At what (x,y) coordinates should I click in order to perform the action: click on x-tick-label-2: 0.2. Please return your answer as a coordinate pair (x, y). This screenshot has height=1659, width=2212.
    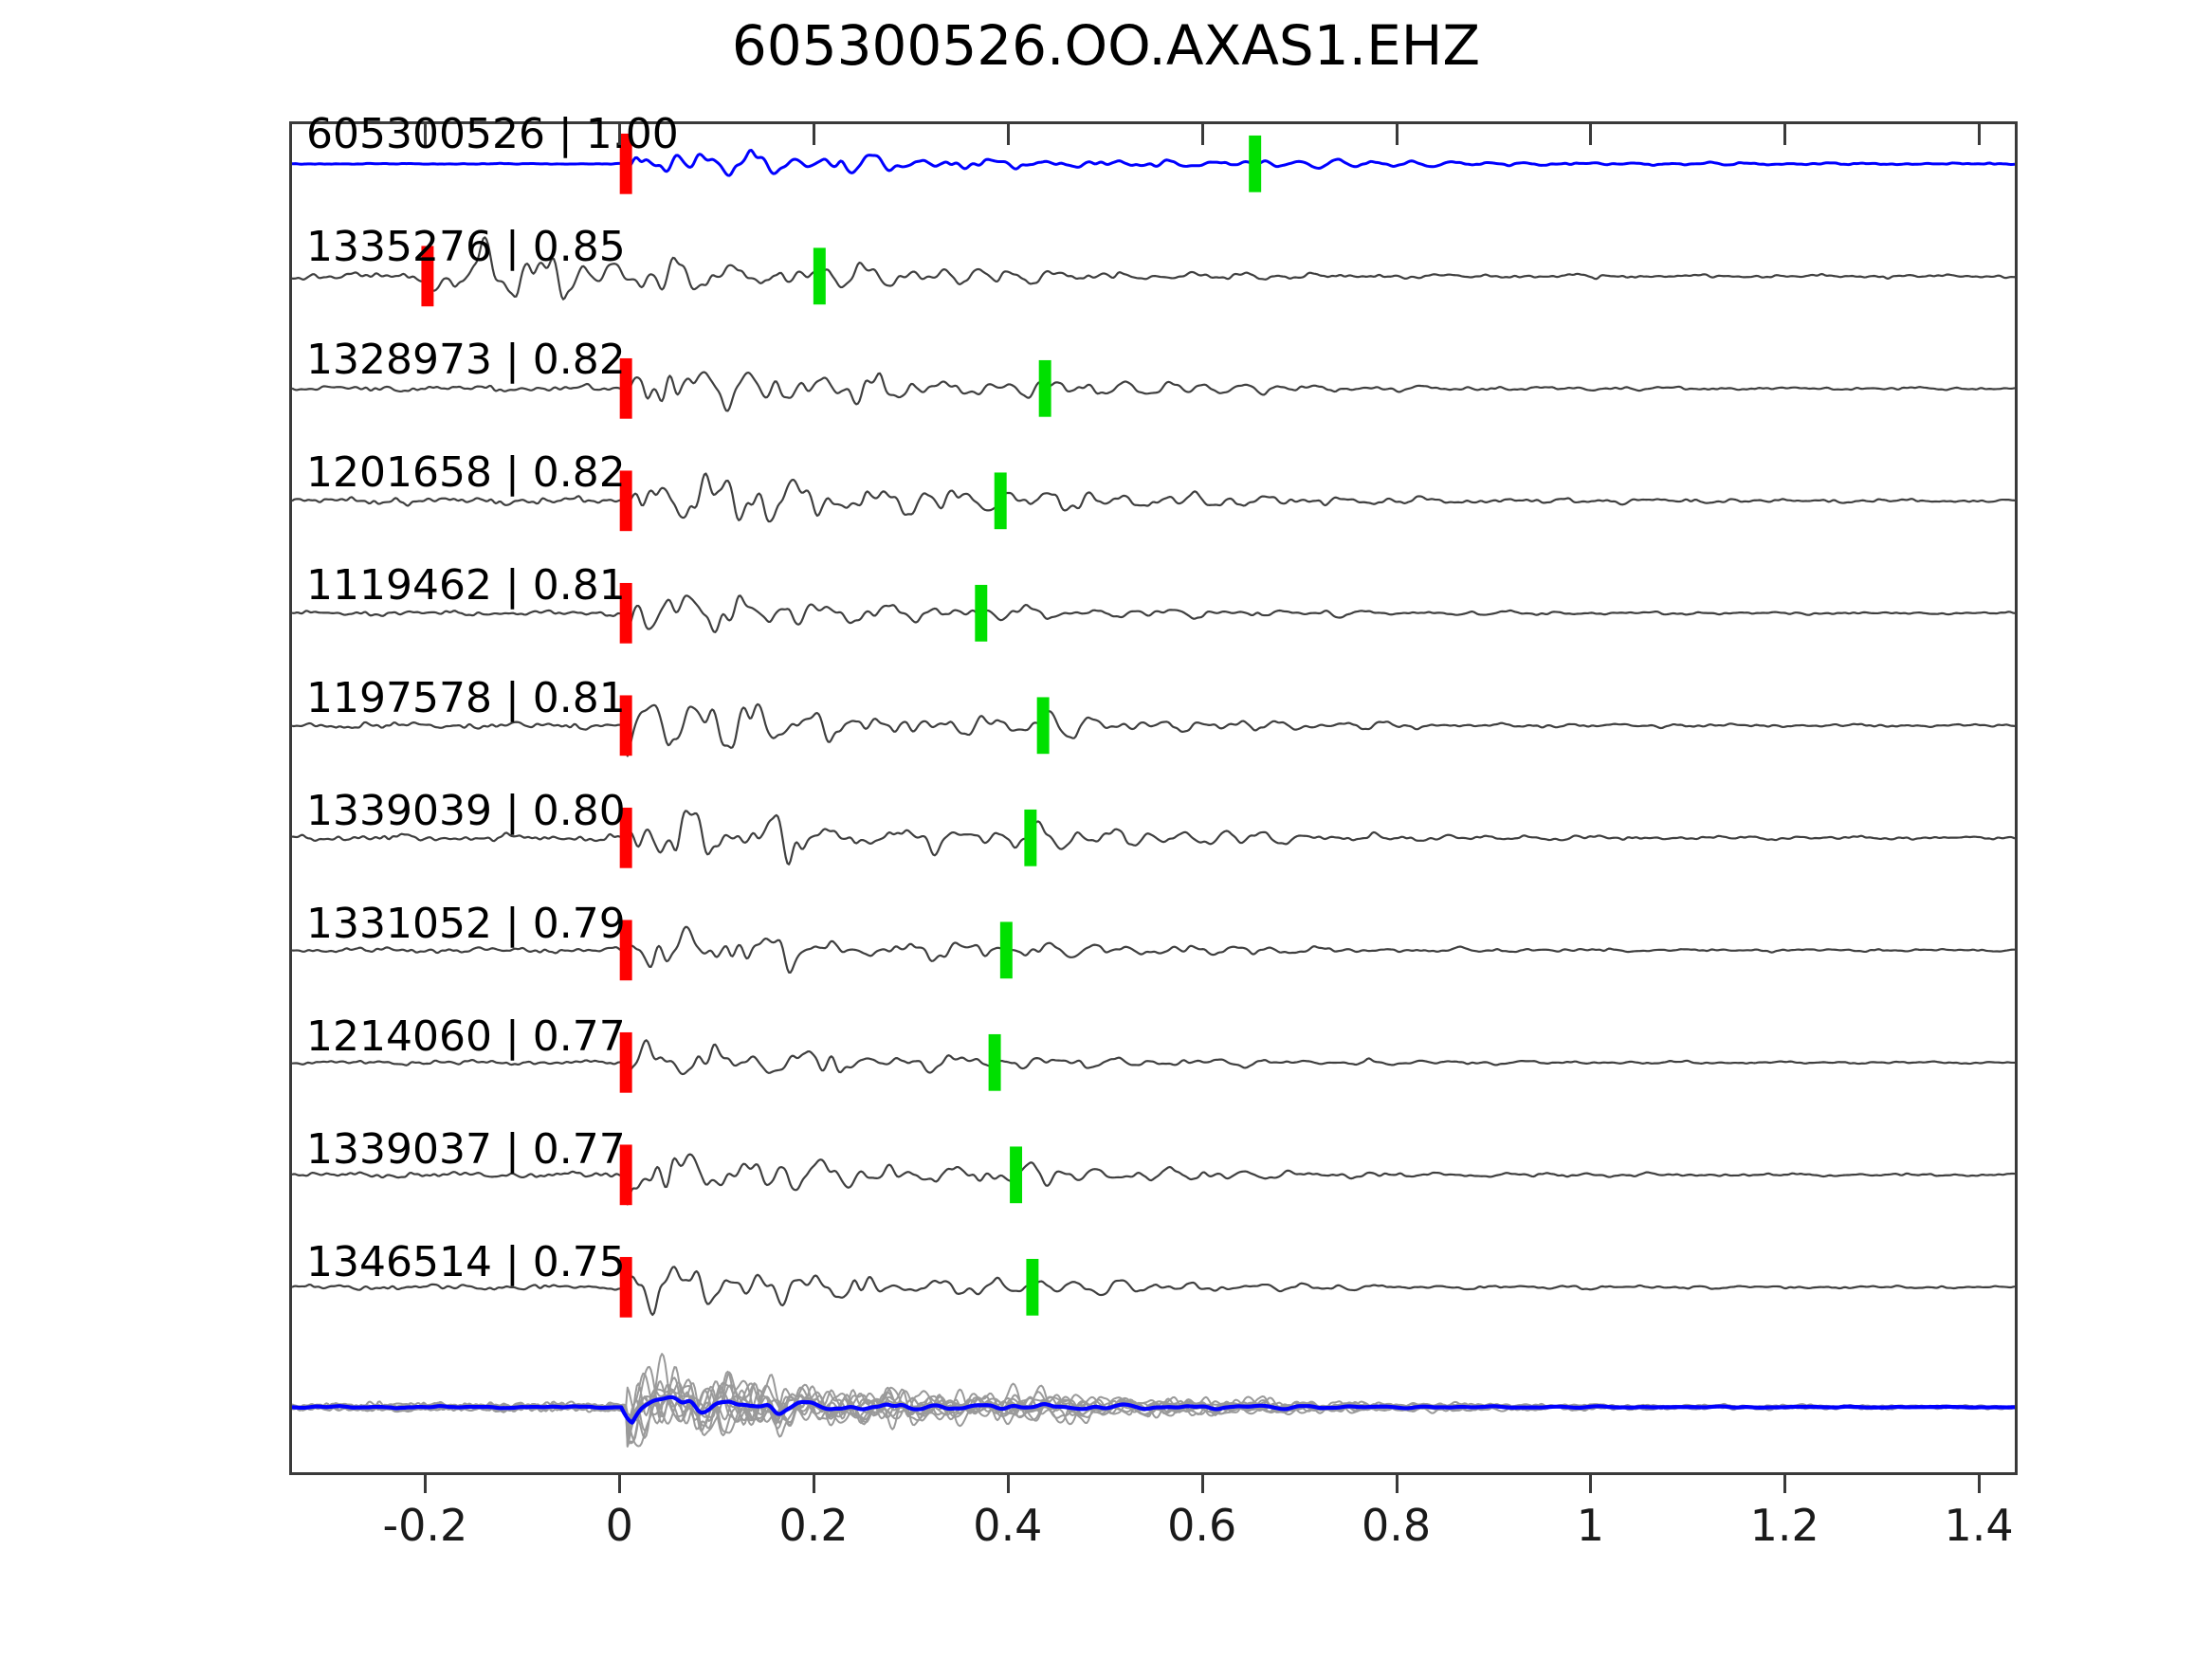
    Looking at the image, I should click on (813, 1525).